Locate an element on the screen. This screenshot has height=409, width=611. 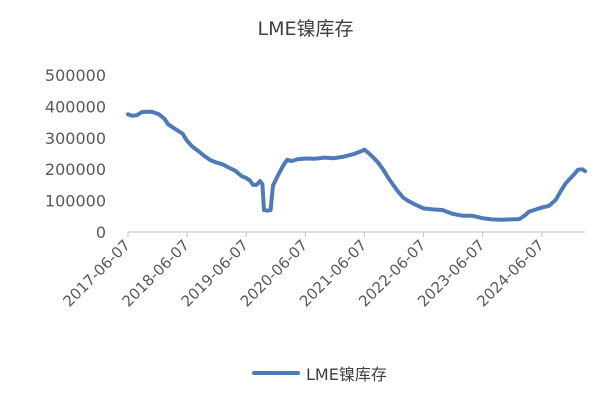
y-tick-label: 400000 is located at coordinates (75, 106).